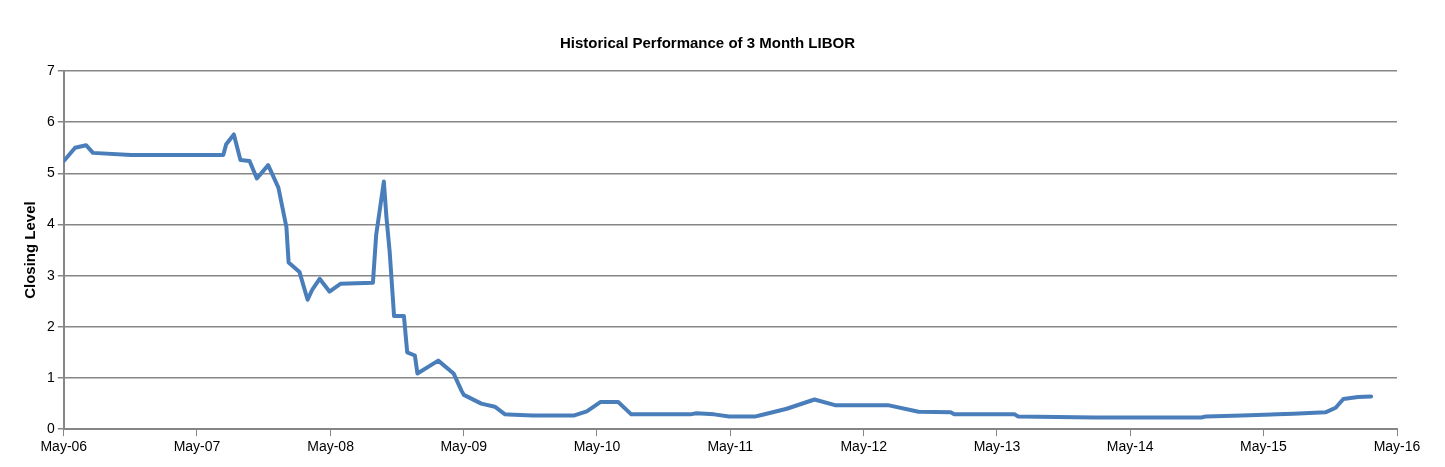 Image resolution: width=1445 pixels, height=467 pixels. What do you see at coordinates (64, 446) in the screenshot?
I see `x-tick-label: May-06` at bounding box center [64, 446].